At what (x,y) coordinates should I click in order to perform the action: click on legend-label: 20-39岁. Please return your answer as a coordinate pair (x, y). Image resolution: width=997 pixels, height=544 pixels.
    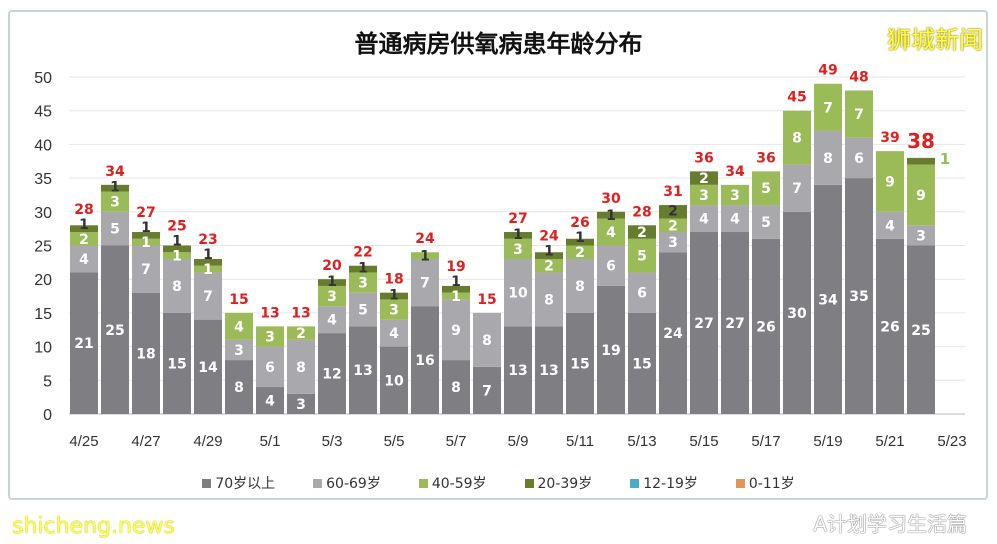
    Looking at the image, I should click on (565, 484).